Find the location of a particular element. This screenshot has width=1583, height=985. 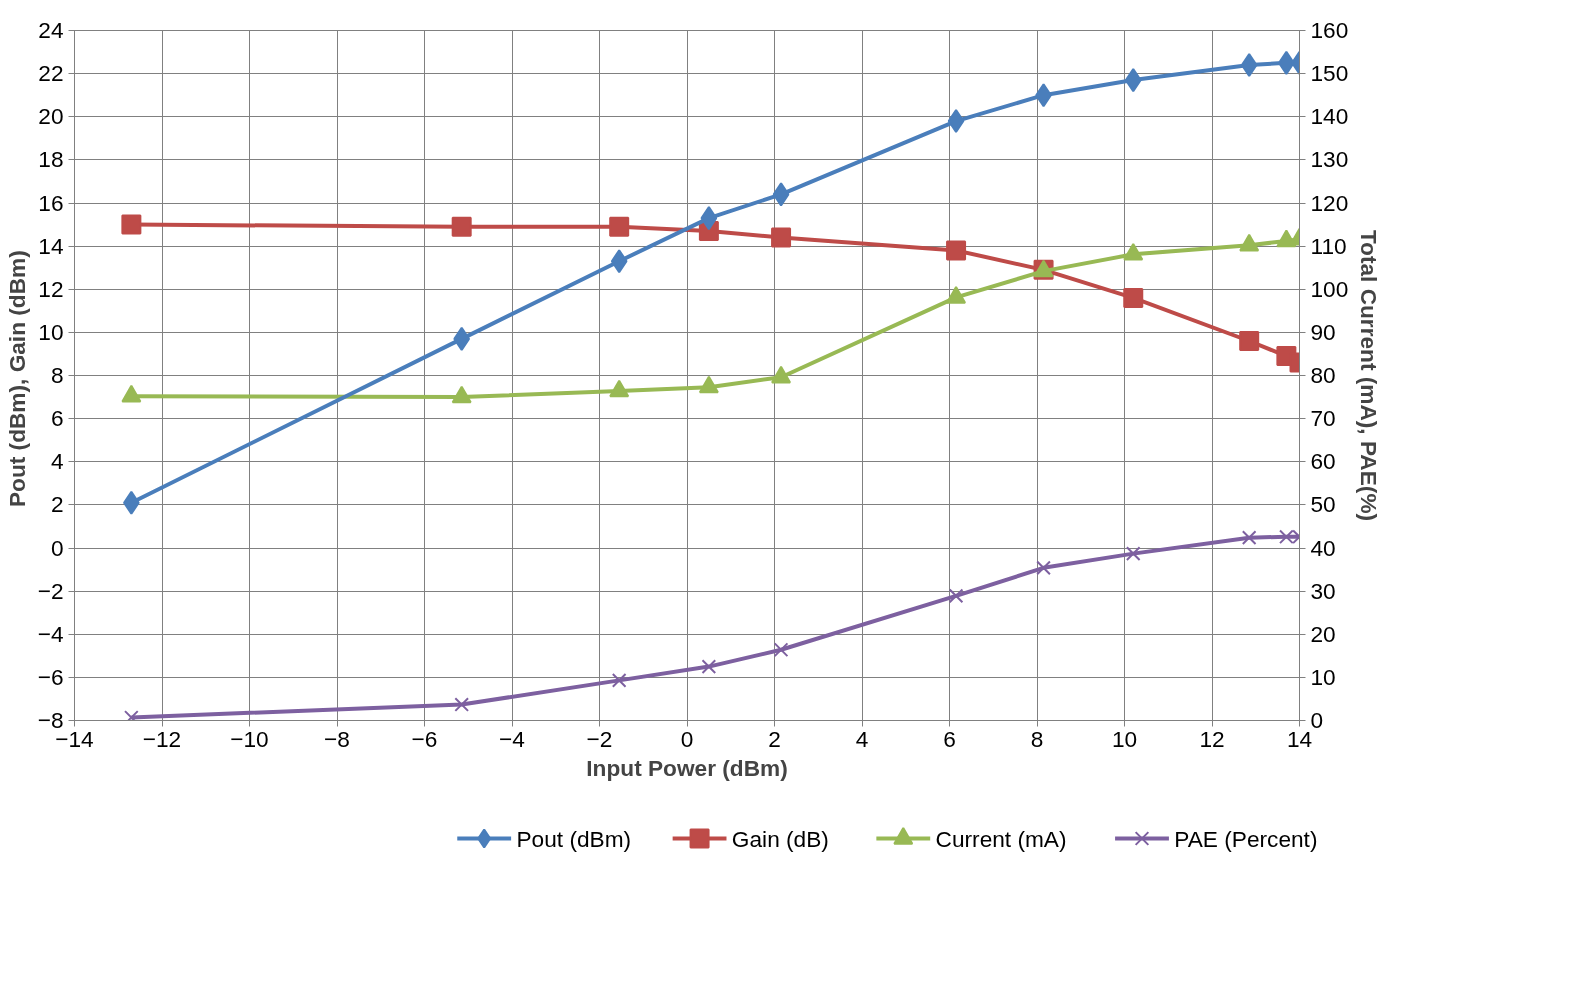

x-tick-label: 2 is located at coordinates (774, 738).